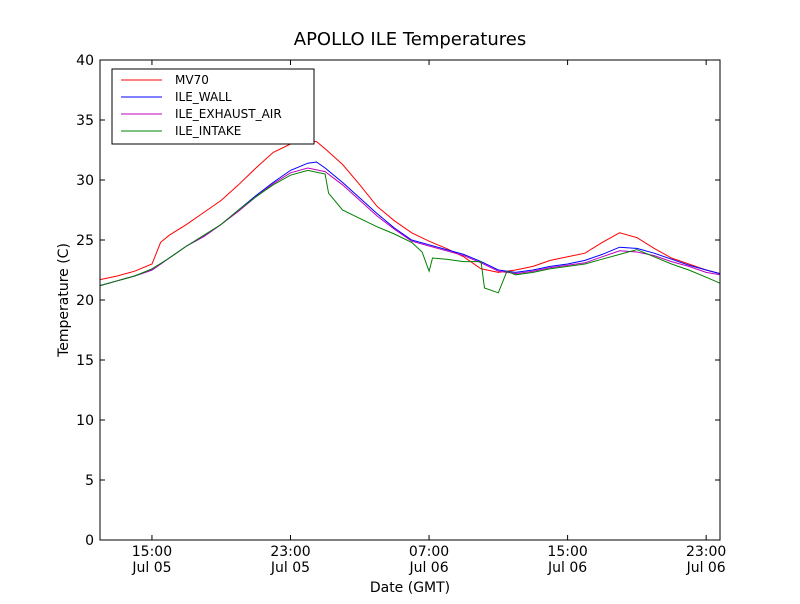 The height and width of the screenshot is (604, 800). Describe the element at coordinates (85, 361) in the screenshot. I see `y-tick-label: 15` at that location.